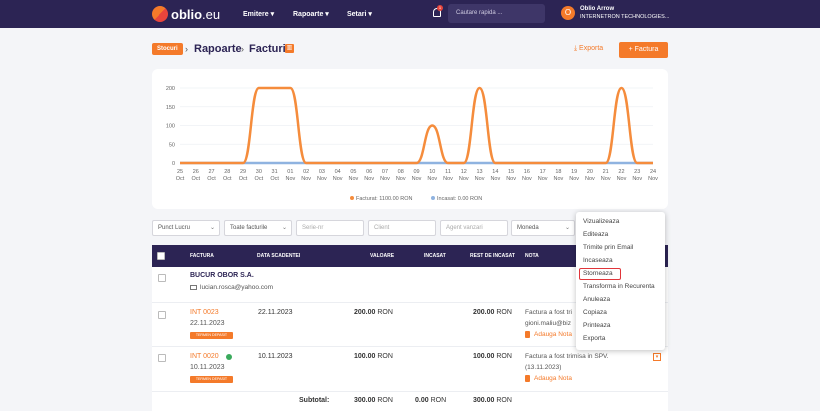 The width and height of the screenshot is (820, 411). Describe the element at coordinates (597, 325) in the screenshot. I see `menu-item-printeaza: Printeaza` at that location.